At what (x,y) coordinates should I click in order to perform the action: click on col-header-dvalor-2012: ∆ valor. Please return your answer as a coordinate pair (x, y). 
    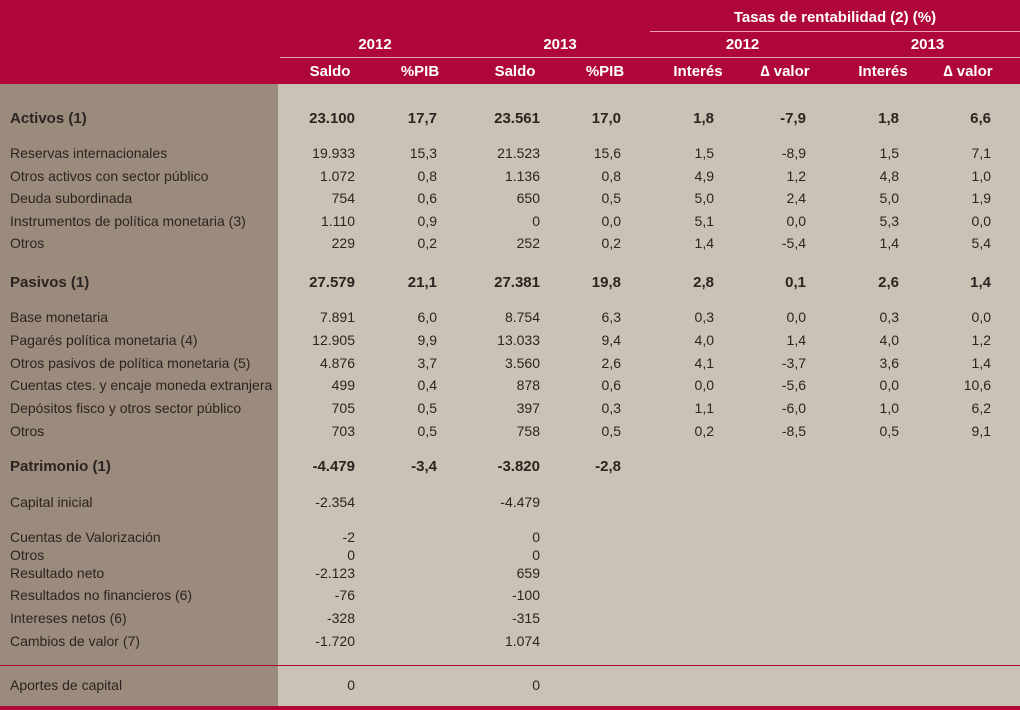
    Looking at the image, I should click on (785, 71).